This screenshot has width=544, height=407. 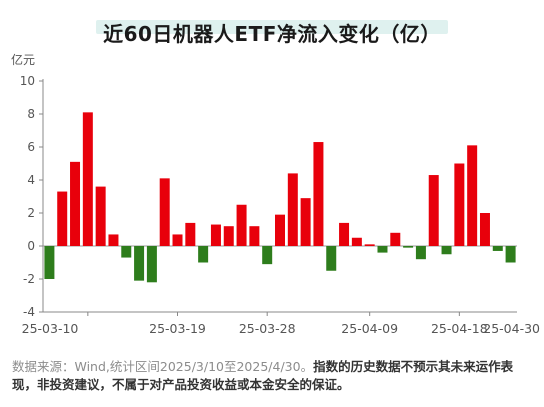 What do you see at coordinates (31, 180) in the screenshot?
I see `y-tick-label: 4` at bounding box center [31, 180].